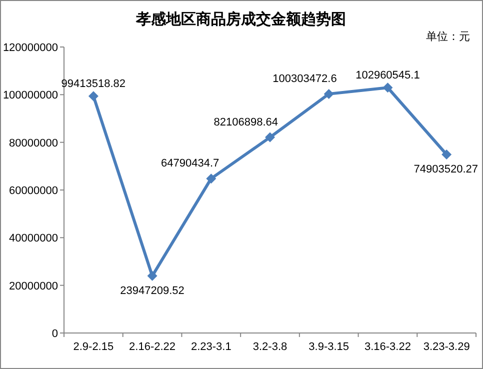 Image resolution: width=483 pixels, height=369 pixels. What do you see at coordinates (446, 347) in the screenshot?
I see `x-tick-label: 3.23-3.29` at bounding box center [446, 347].